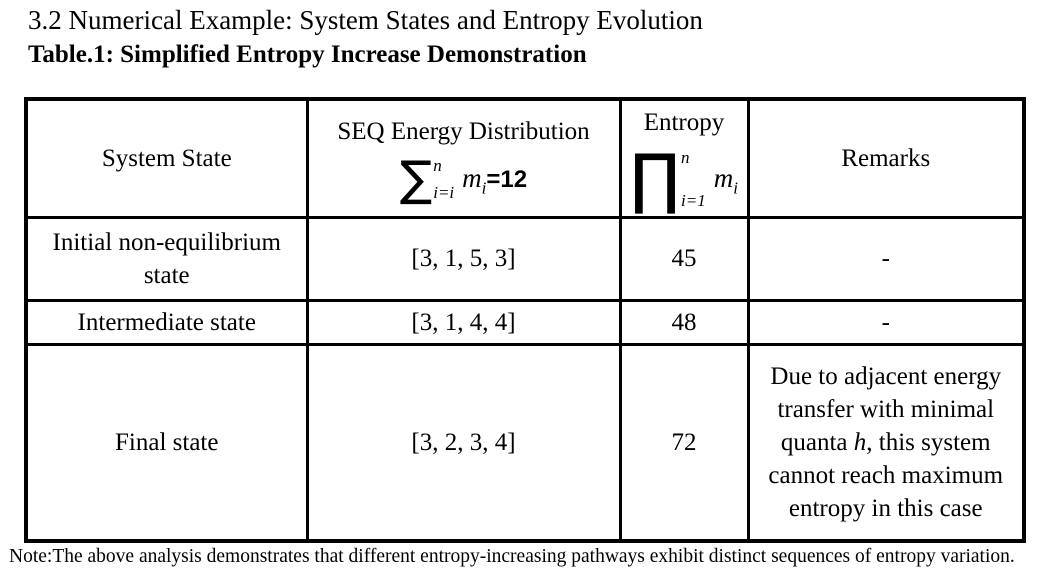  I want to click on system-state-label: System State, so click(166, 158).